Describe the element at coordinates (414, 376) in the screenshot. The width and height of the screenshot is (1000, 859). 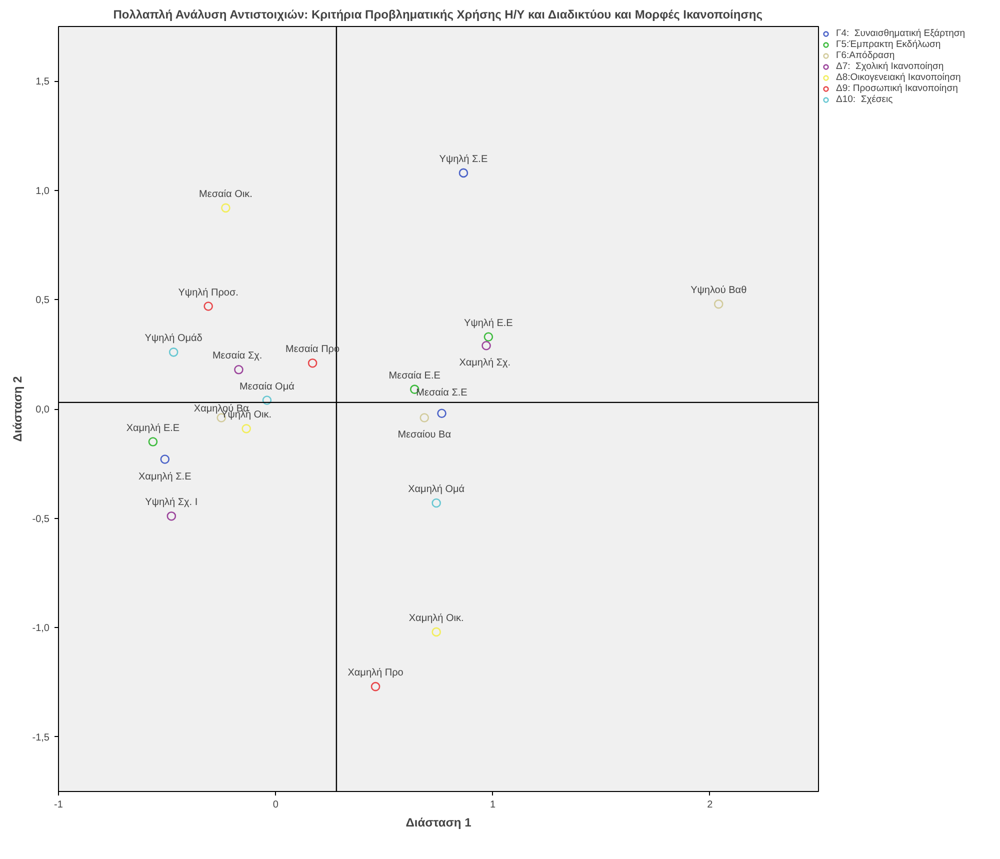
I see `data-label: Μεσαία Ε.Ε` at that location.